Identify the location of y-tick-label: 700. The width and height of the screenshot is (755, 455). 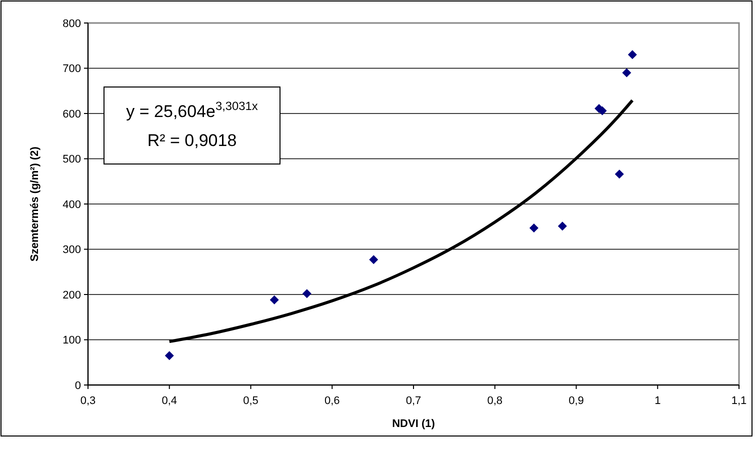
(71, 69).